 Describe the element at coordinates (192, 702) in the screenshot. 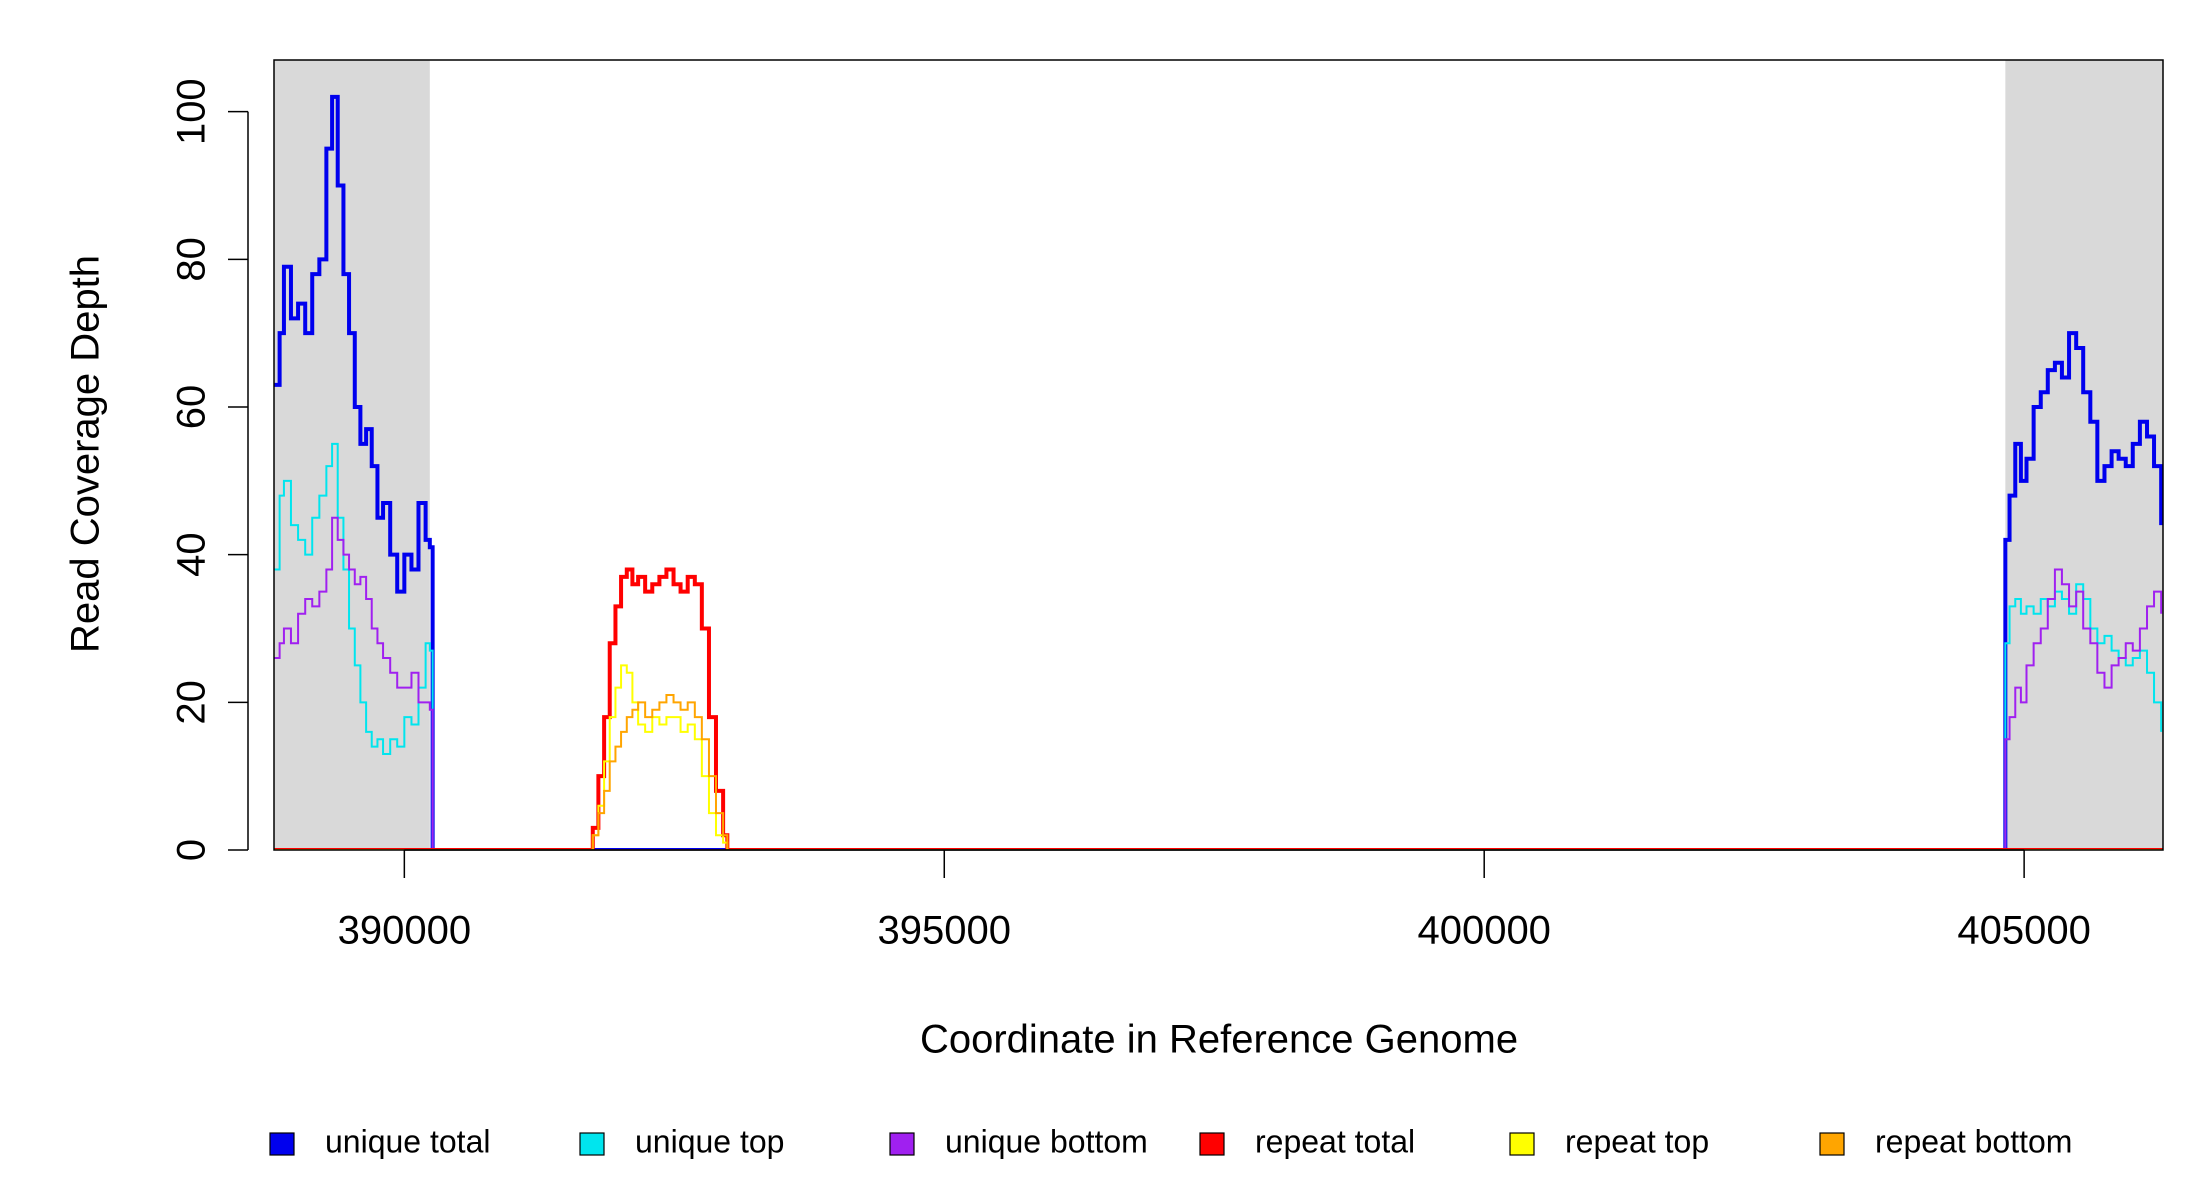

I see `y-tick-label: 20` at that location.